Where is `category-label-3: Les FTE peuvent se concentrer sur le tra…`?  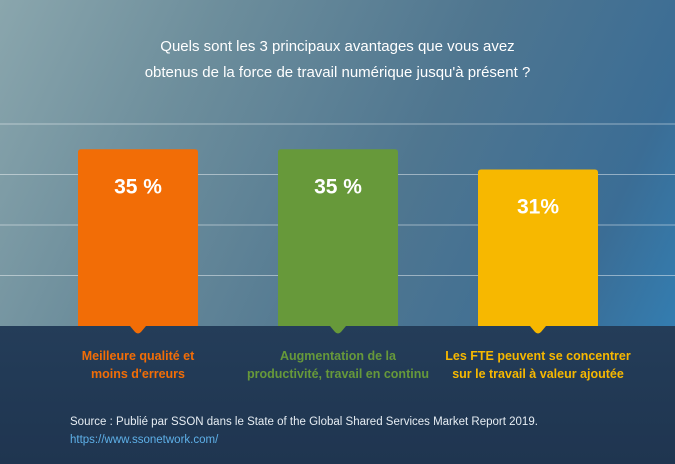 category-label-3: Les FTE peuvent se concentrer sur le tra… is located at coordinates (538, 365).